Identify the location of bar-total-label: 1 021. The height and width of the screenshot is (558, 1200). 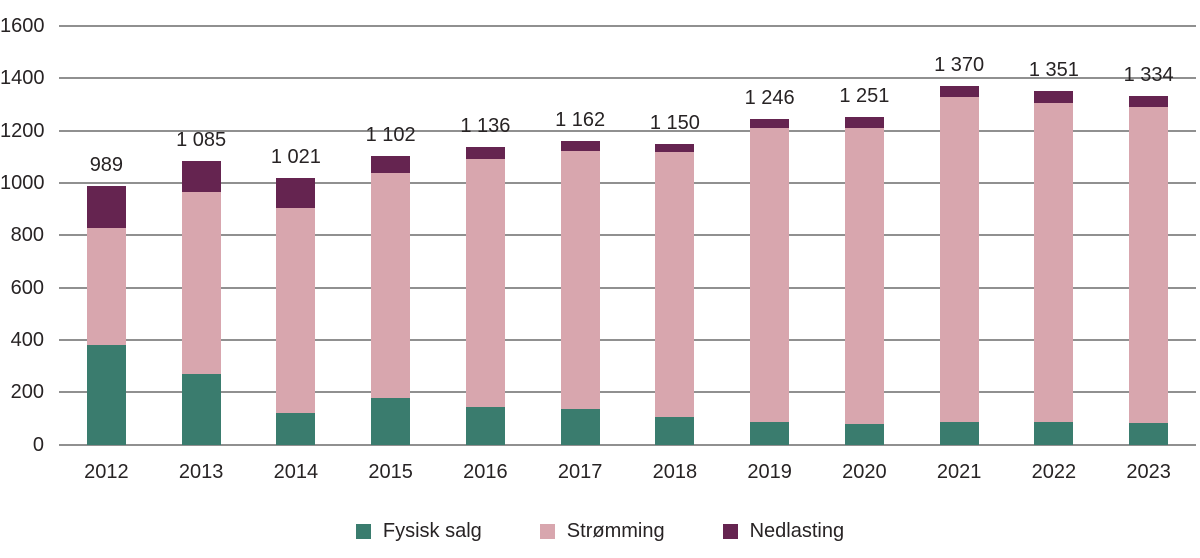
(295, 156).